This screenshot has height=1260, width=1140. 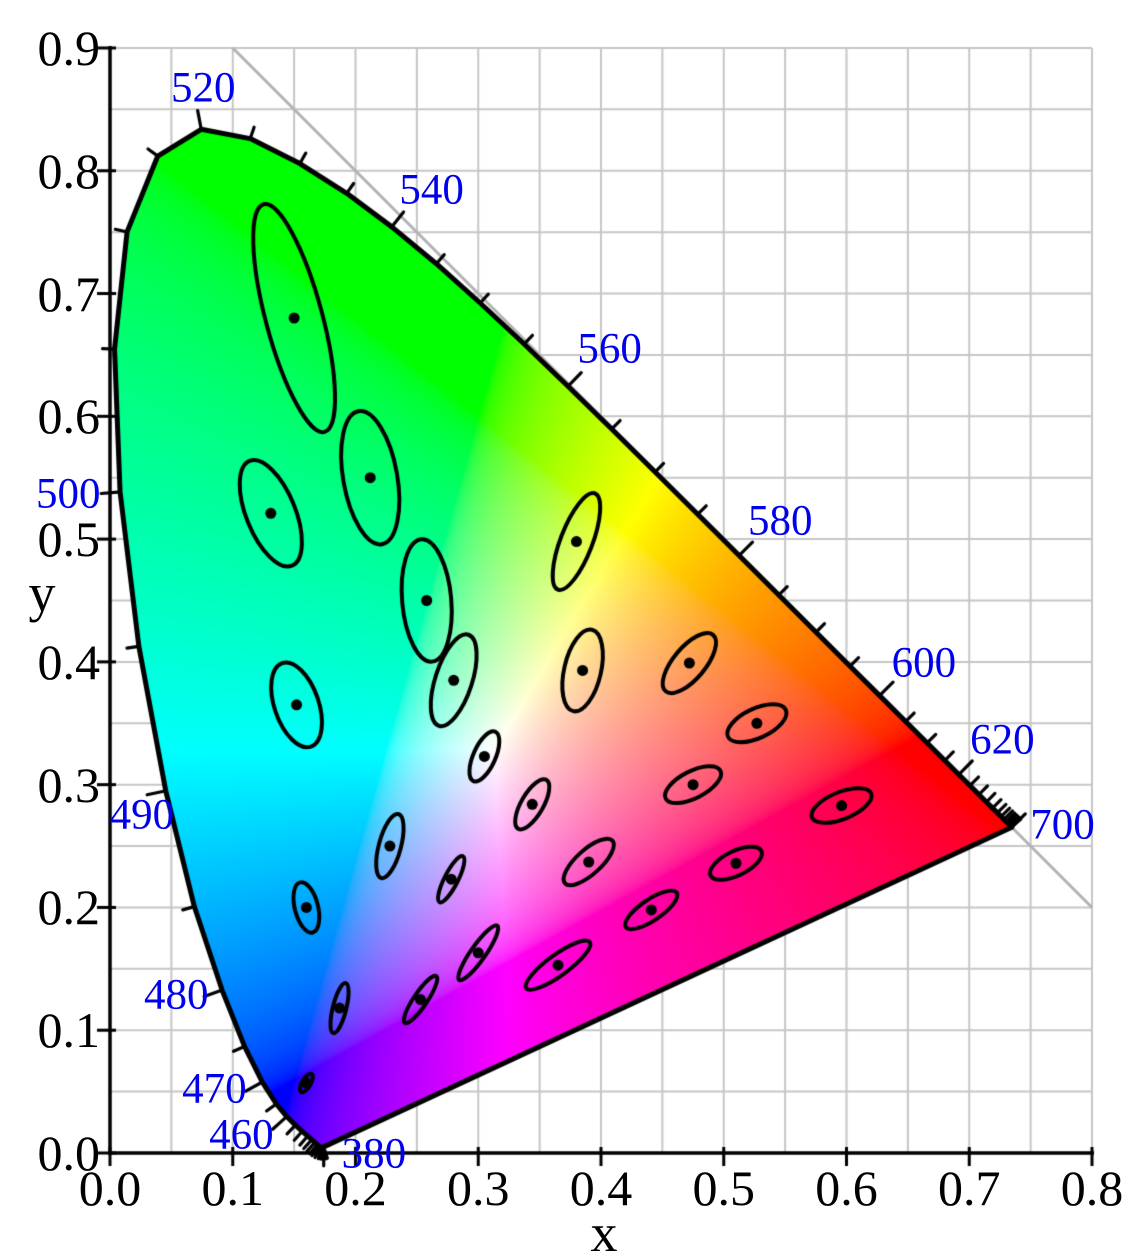 I want to click on wavelength-label: 700, so click(x=1062, y=825).